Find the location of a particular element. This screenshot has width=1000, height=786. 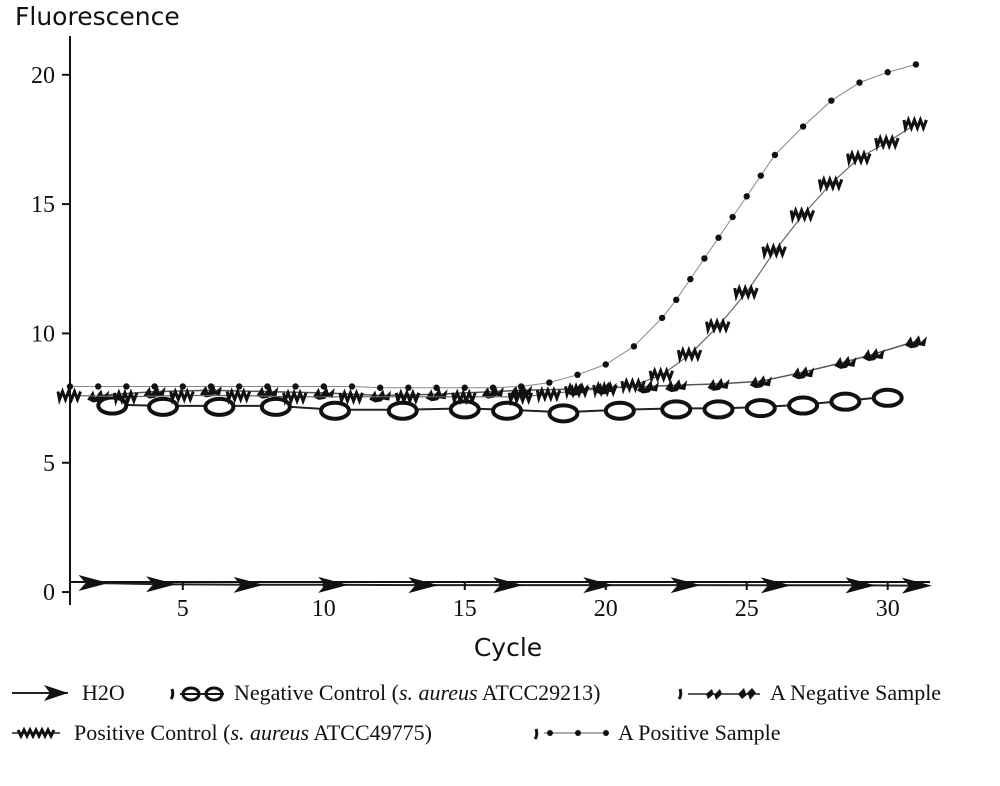

legend-item-h2o: H2O is located at coordinates (66, 693).